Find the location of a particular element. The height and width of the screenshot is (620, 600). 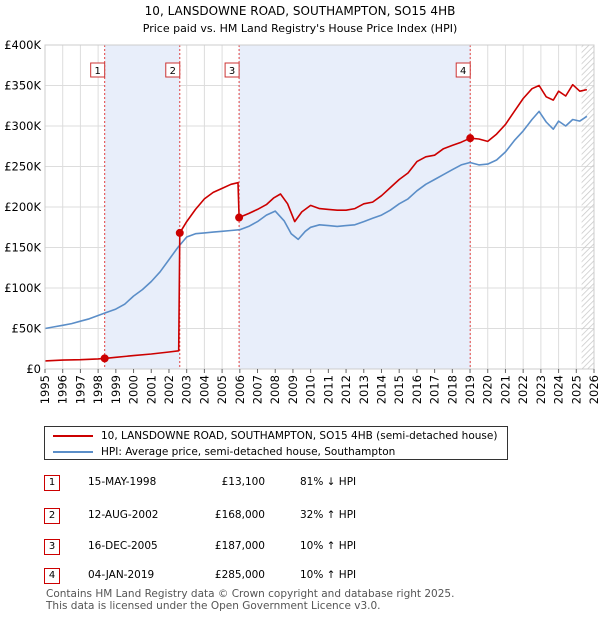

sale-date: 12-AUG-2002 is located at coordinates (123, 515).